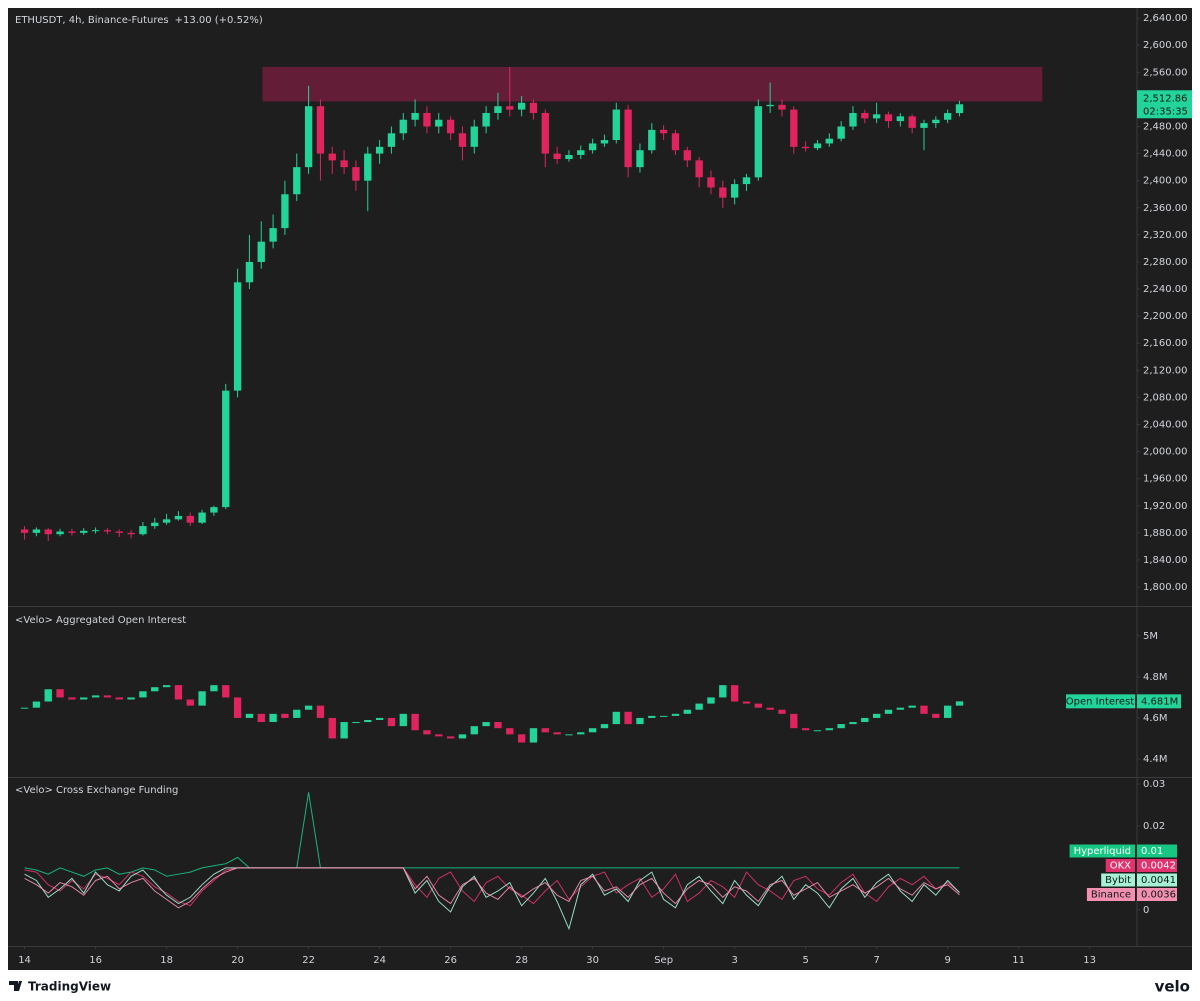  I want to click on legend-item: OKX 0.0042, so click(1141, 865).